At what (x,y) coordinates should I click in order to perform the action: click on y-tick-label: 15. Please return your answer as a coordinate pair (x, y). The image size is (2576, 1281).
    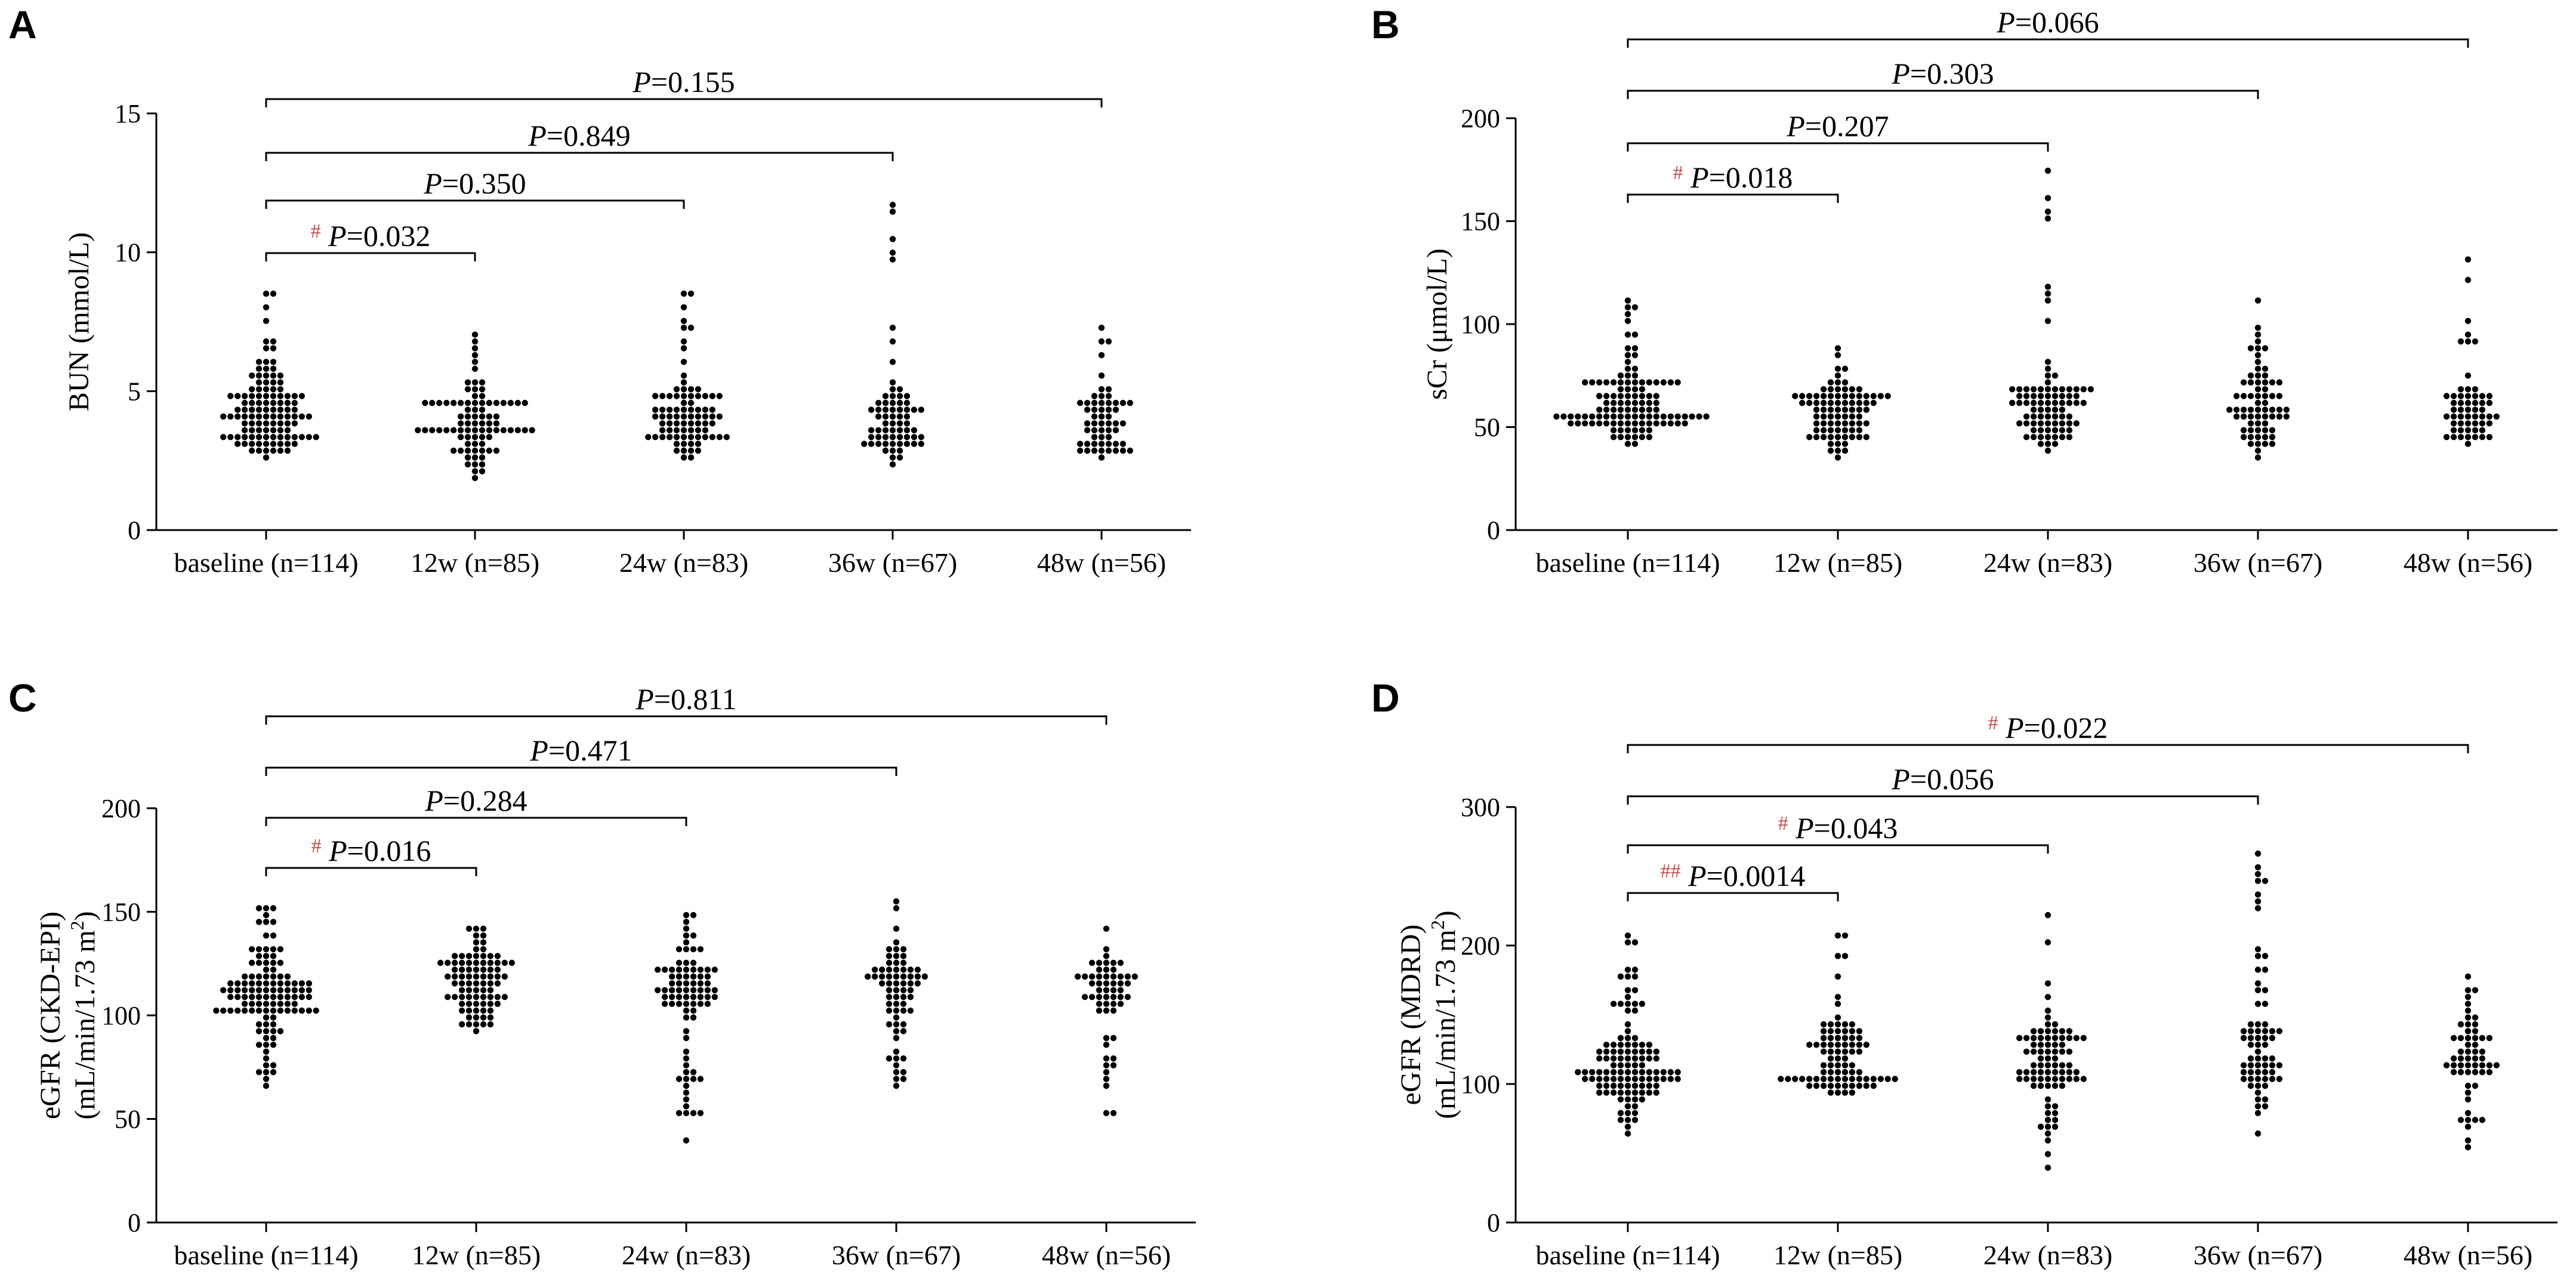
    Looking at the image, I should click on (128, 114).